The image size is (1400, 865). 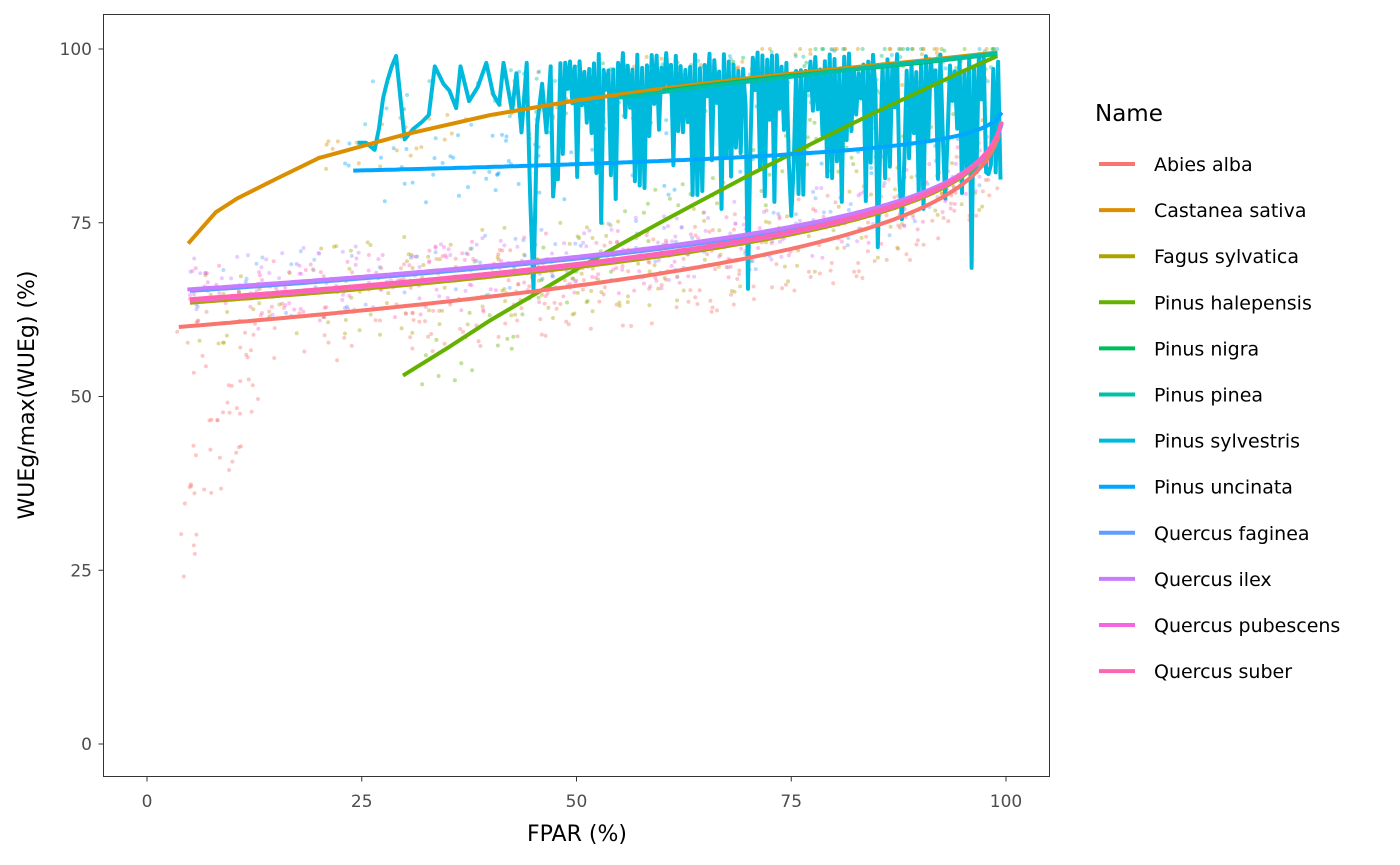 I want to click on x-tick-label: 25, so click(x=362, y=802).